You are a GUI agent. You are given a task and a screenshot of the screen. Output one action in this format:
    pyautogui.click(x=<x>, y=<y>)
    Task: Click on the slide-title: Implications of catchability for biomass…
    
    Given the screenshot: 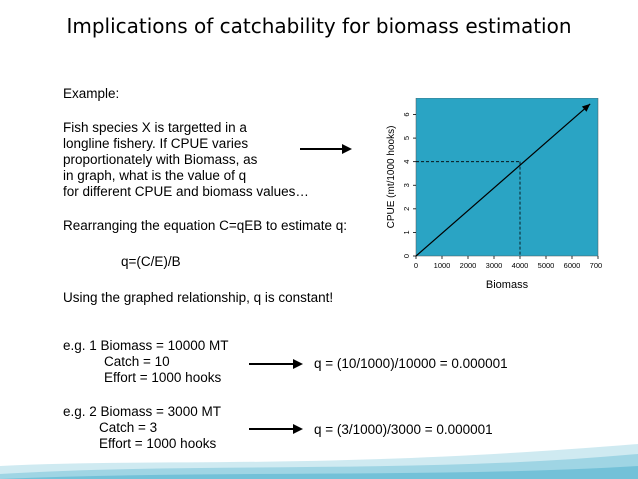 What is the action you would take?
    pyautogui.click(x=319, y=26)
    